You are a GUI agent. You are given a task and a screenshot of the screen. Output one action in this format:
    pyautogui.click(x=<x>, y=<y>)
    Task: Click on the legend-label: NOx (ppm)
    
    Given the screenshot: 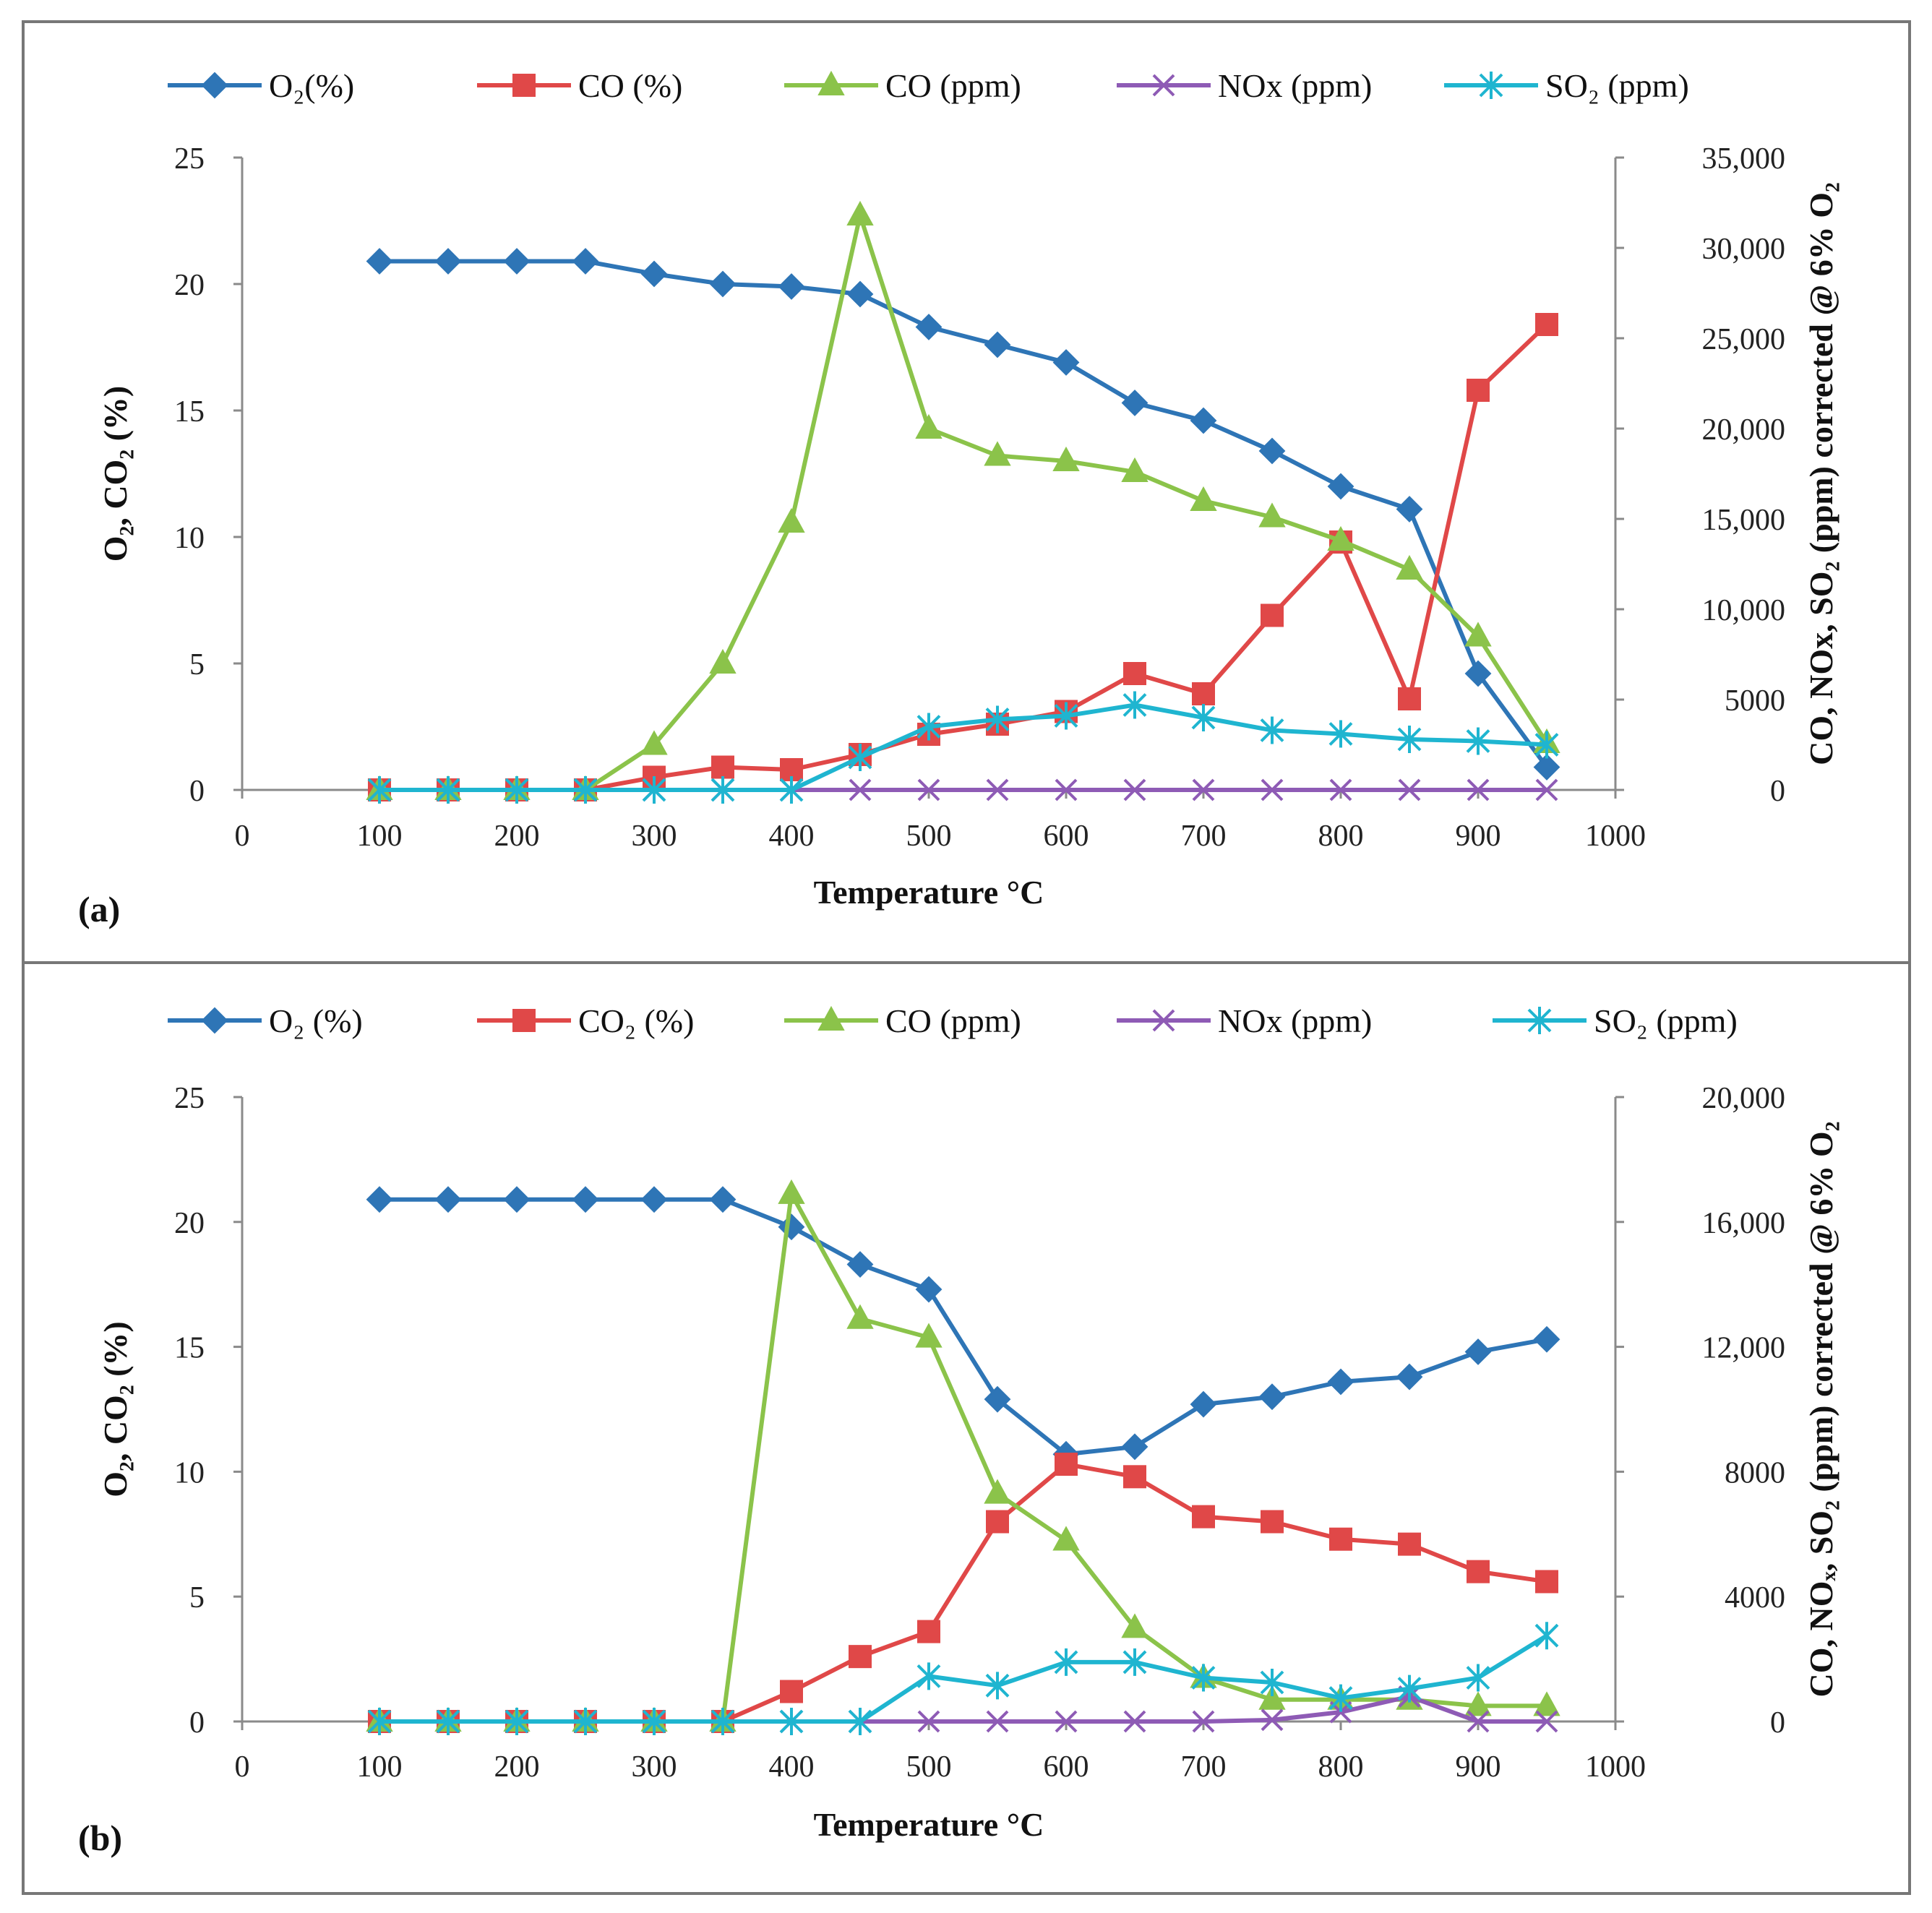 What is the action you would take?
    pyautogui.click(x=1295, y=1021)
    